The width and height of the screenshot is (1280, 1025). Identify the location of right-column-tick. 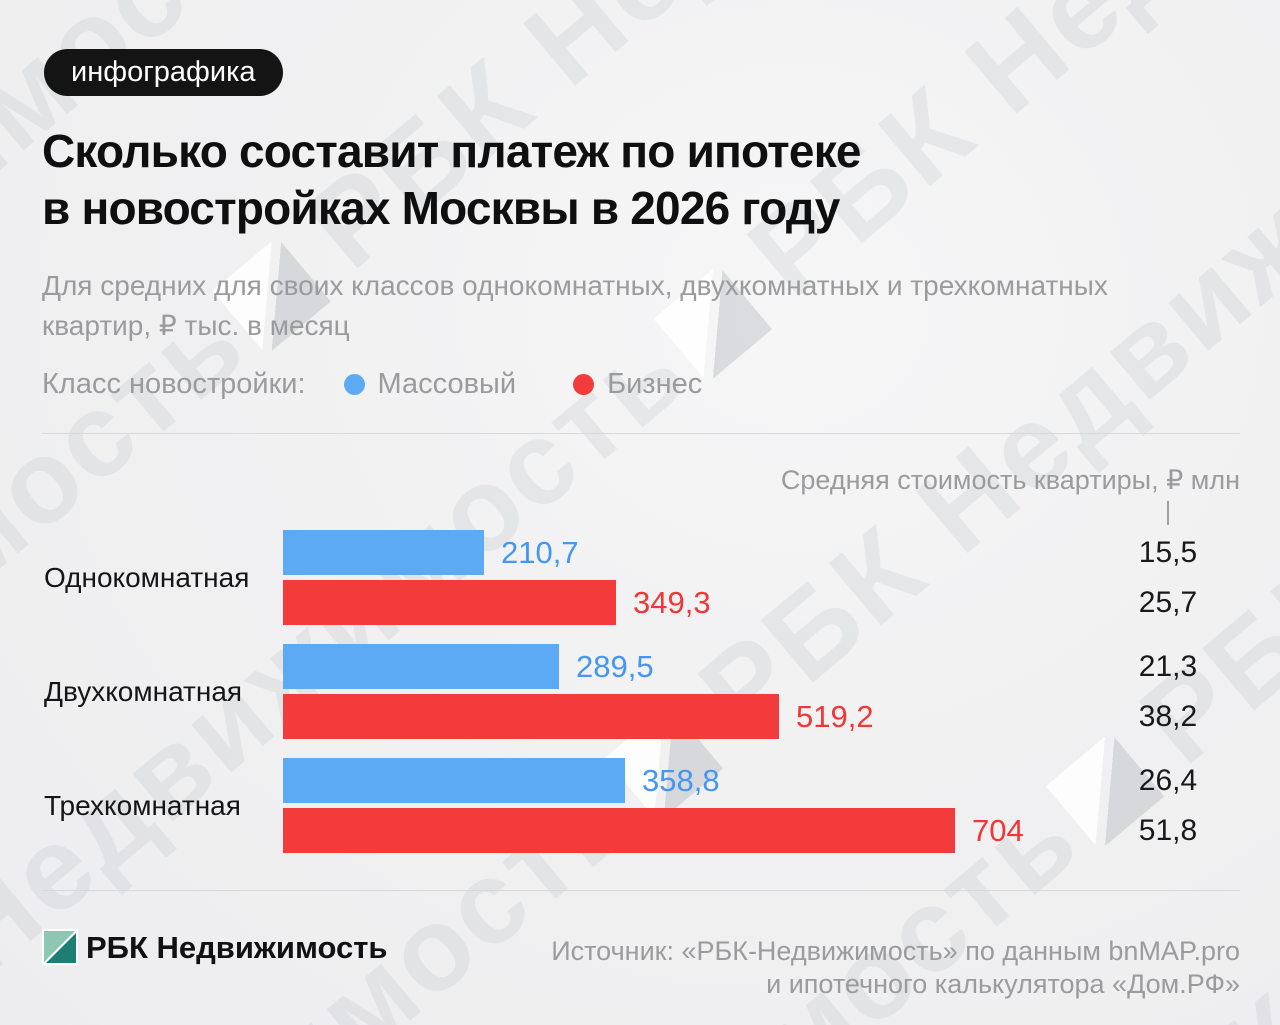
(1168, 513).